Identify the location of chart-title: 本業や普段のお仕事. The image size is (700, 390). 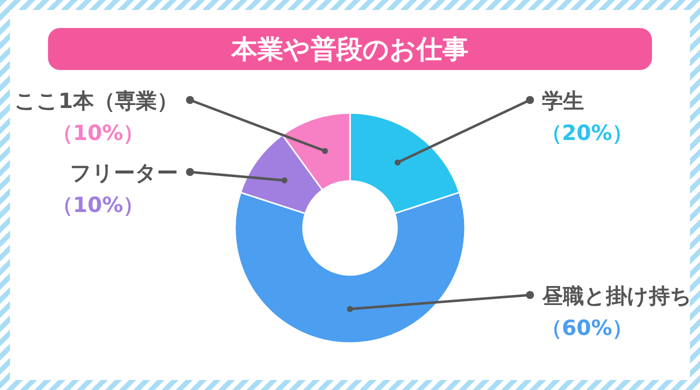
(349, 49).